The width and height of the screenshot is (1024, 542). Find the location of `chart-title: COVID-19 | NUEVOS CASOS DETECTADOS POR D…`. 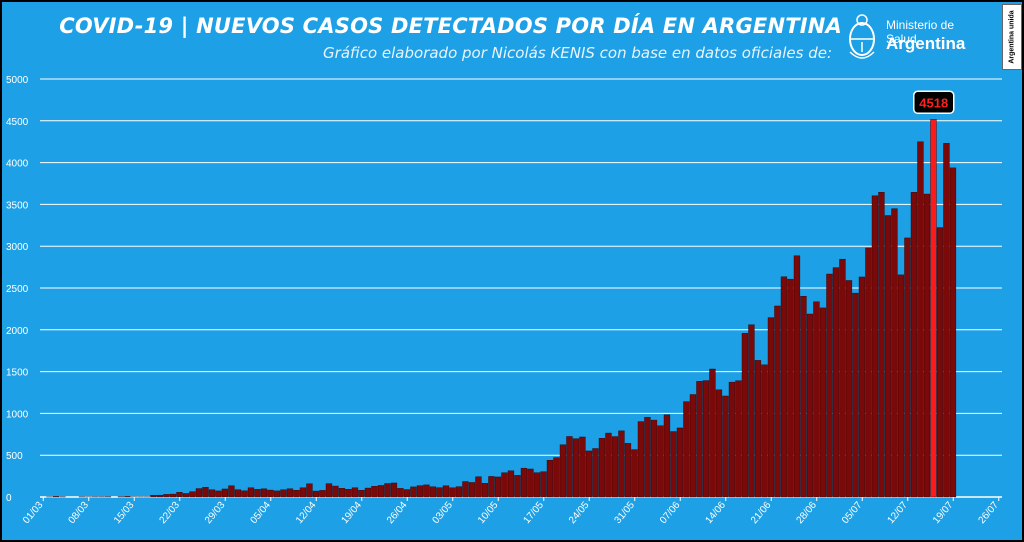

chart-title: COVID-19 | NUEVOS CASOS DETECTADOS POR D… is located at coordinates (450, 26).